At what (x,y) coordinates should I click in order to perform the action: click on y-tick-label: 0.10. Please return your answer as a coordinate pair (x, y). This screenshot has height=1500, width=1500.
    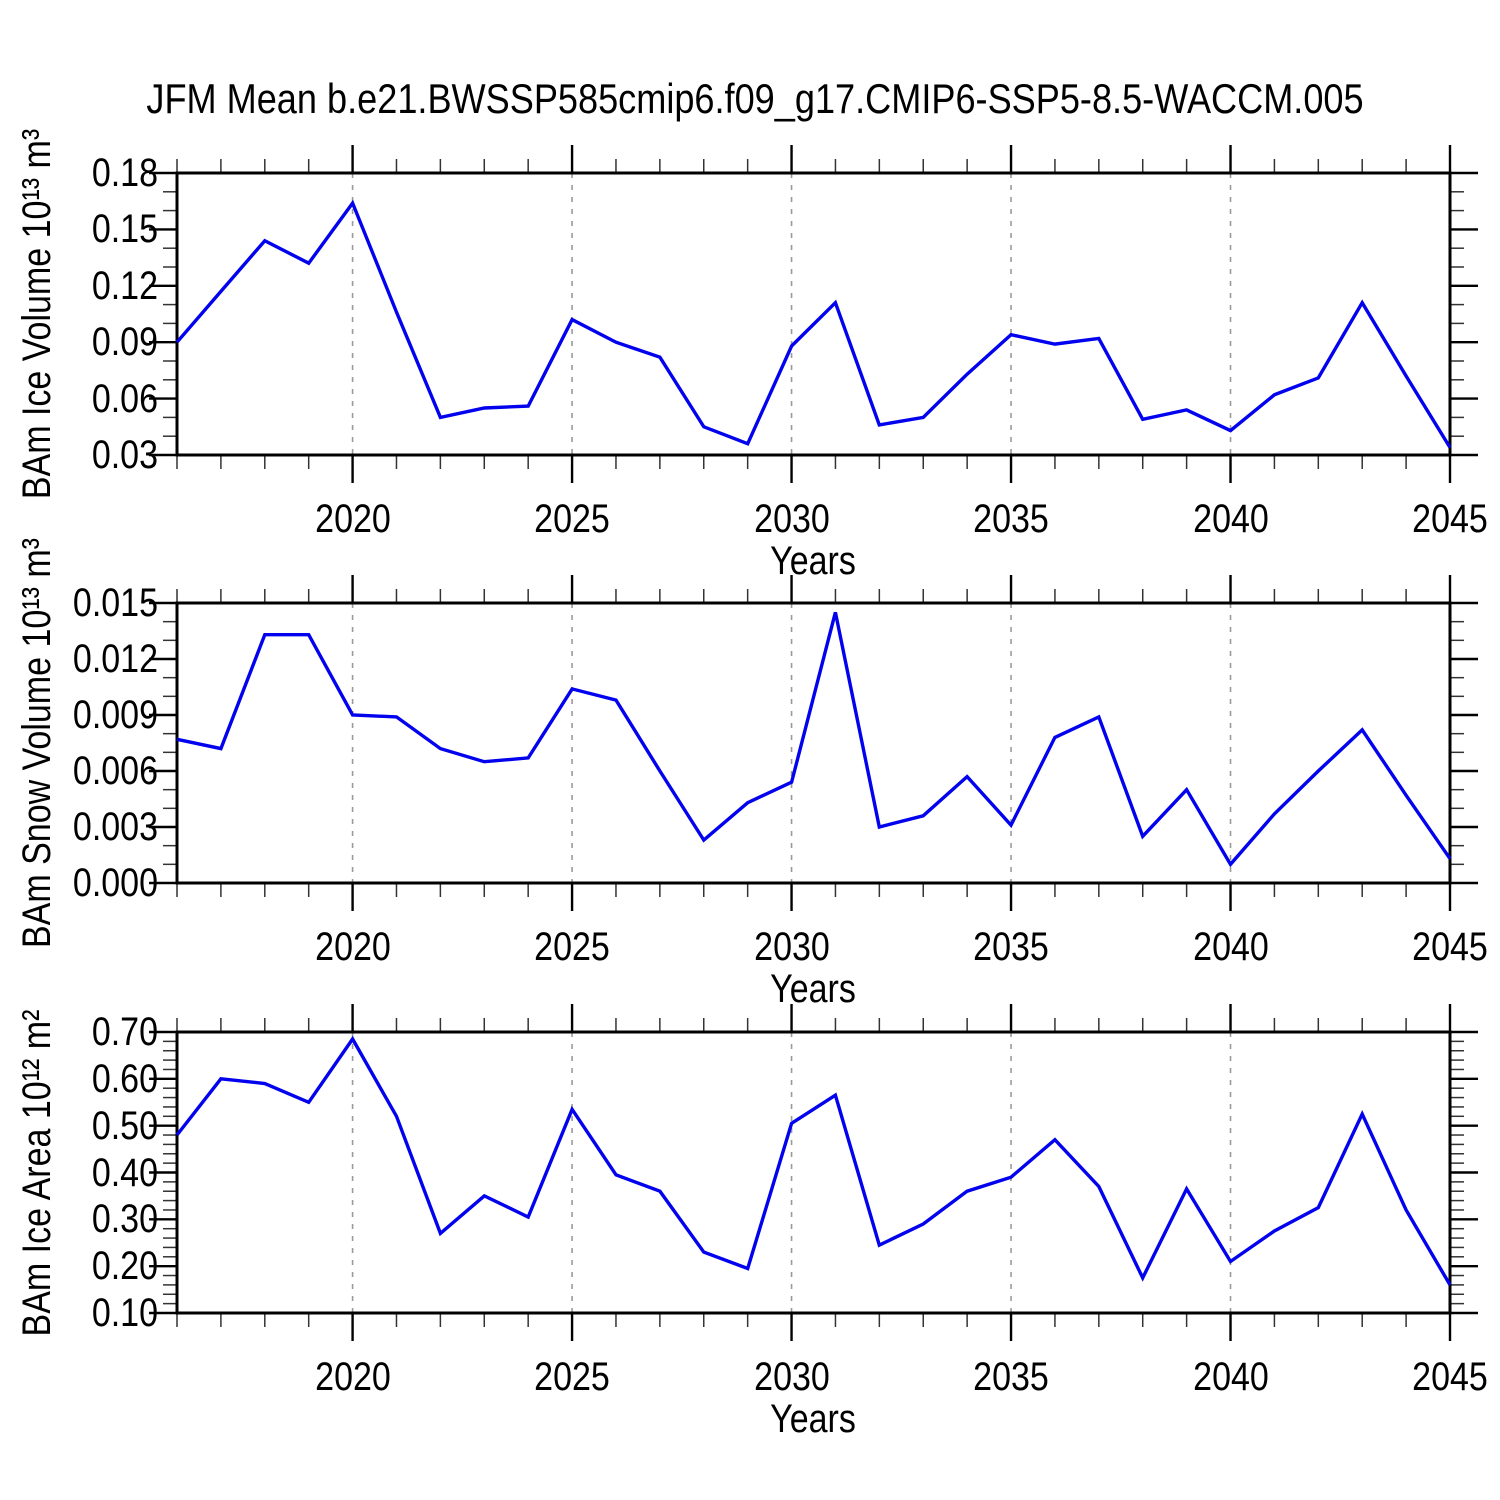
    Looking at the image, I should click on (124, 1313).